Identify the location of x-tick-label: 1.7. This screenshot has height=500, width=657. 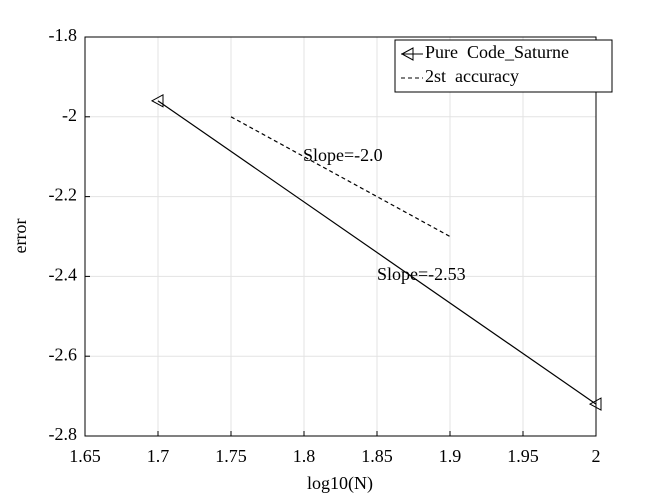
(158, 456).